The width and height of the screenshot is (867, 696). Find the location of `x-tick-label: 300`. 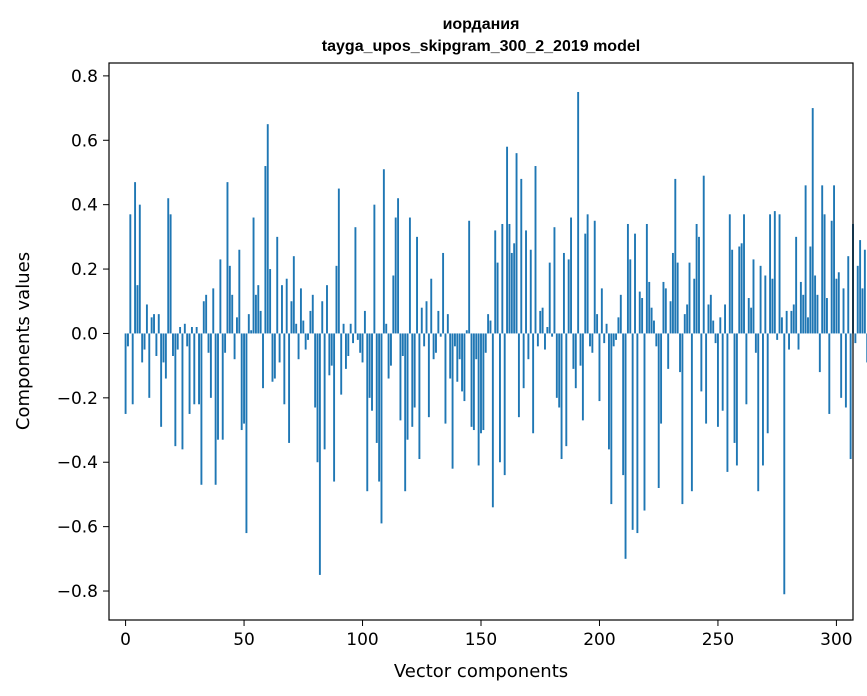

x-tick-label: 300 is located at coordinates (836, 640).